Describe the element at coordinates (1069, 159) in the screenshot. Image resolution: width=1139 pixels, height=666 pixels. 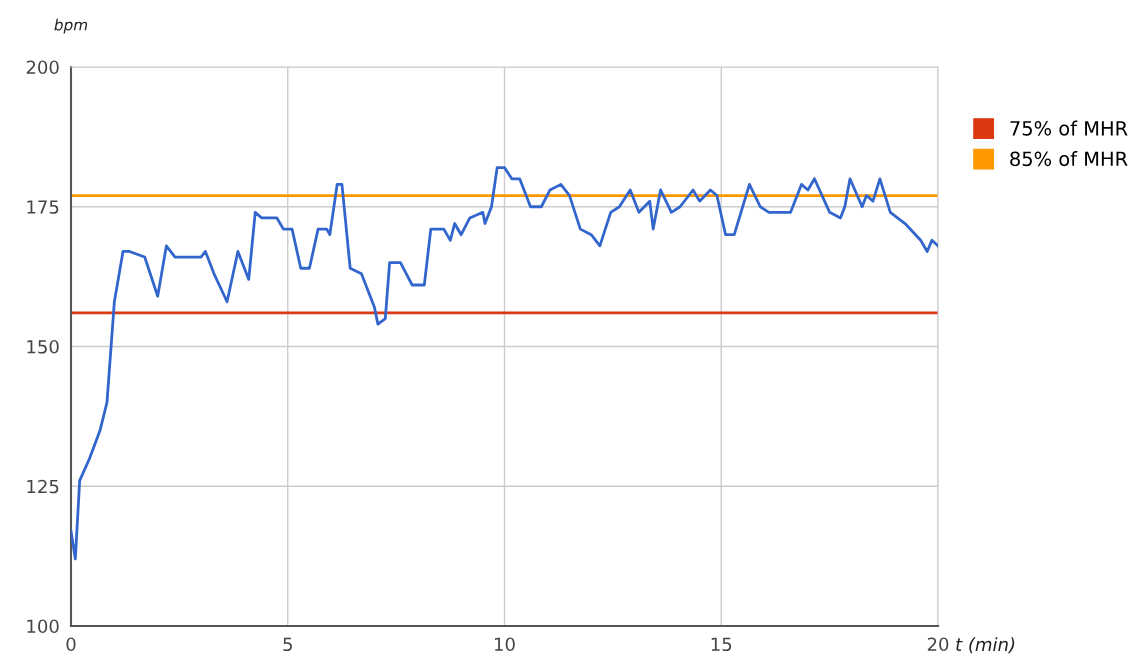
I see `legend-label: 85% of MHR` at that location.